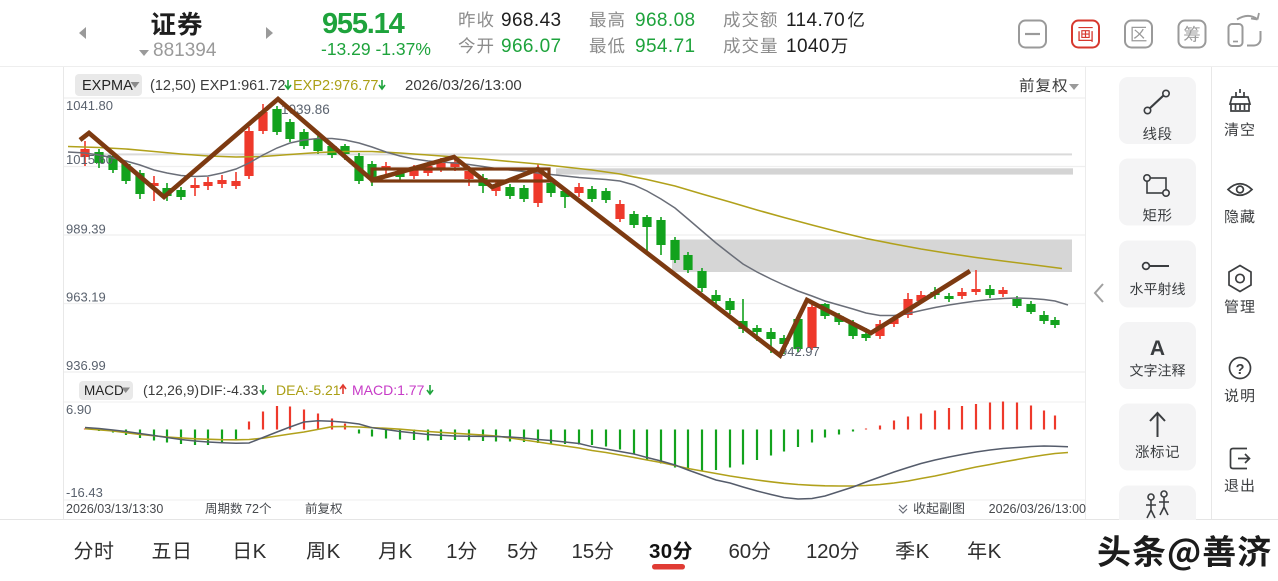  What do you see at coordinates (665, 46) in the screenshot?
I see `svg-text: 954.71` at bounding box center [665, 46].